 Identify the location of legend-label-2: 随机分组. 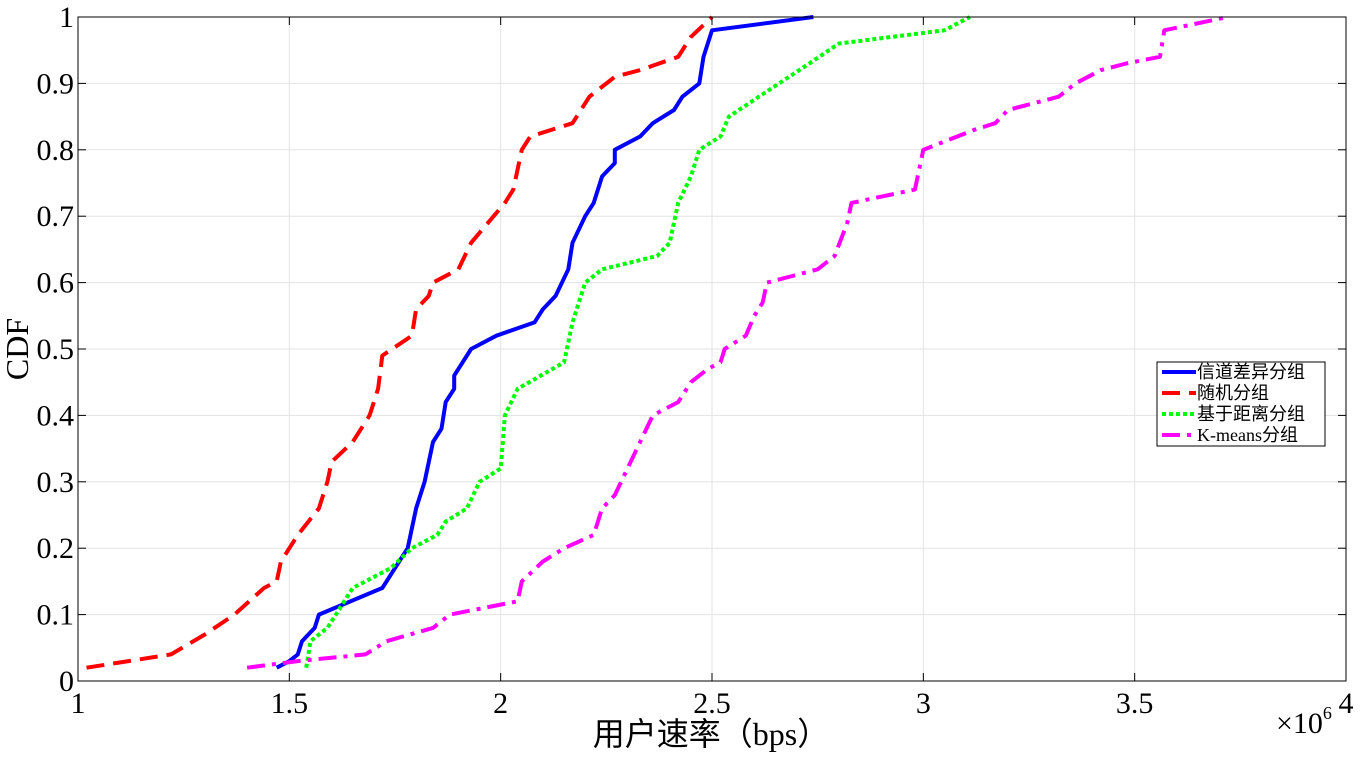
(1233, 393).